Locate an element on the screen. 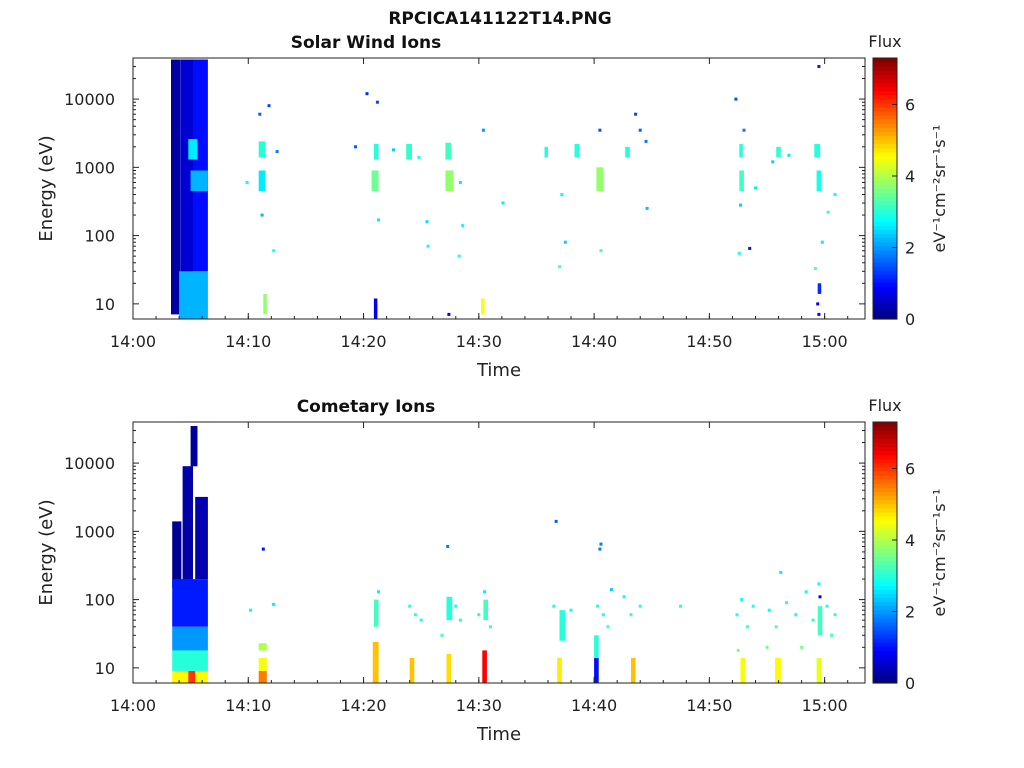 The image size is (1024, 768). x-axis-label: Time is located at coordinates (498, 370).